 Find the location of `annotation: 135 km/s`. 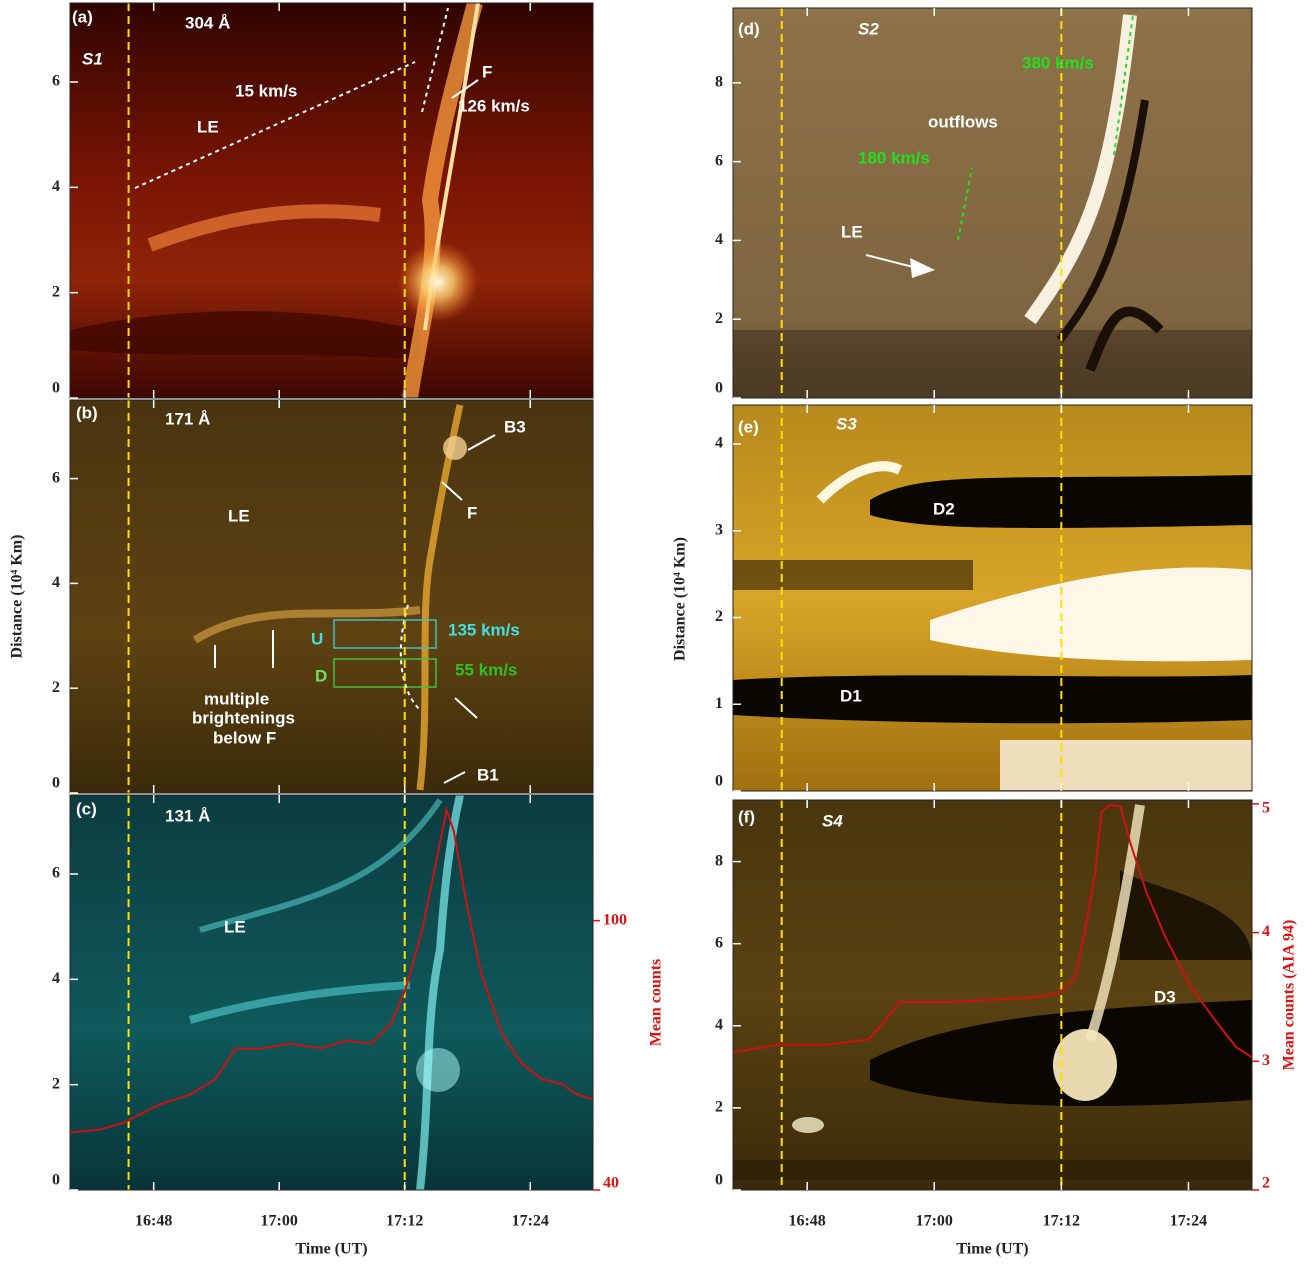

annotation: 135 km/s is located at coordinates (484, 629).